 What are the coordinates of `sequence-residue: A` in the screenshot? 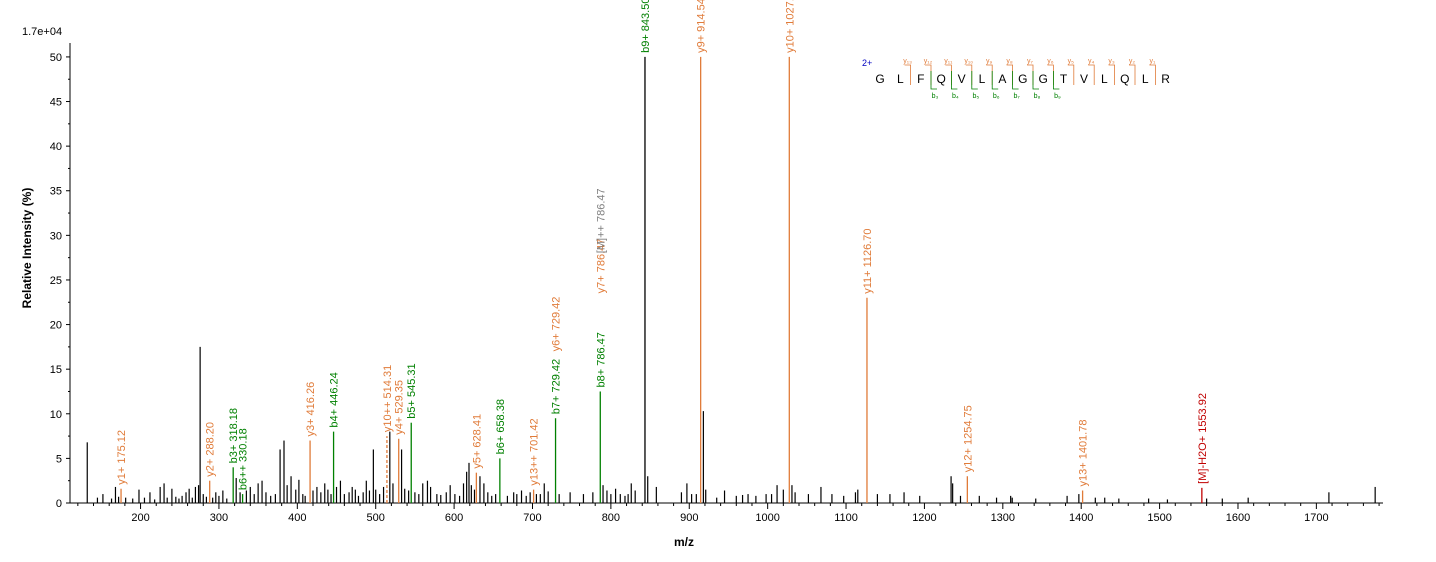 It's located at (1002, 79).